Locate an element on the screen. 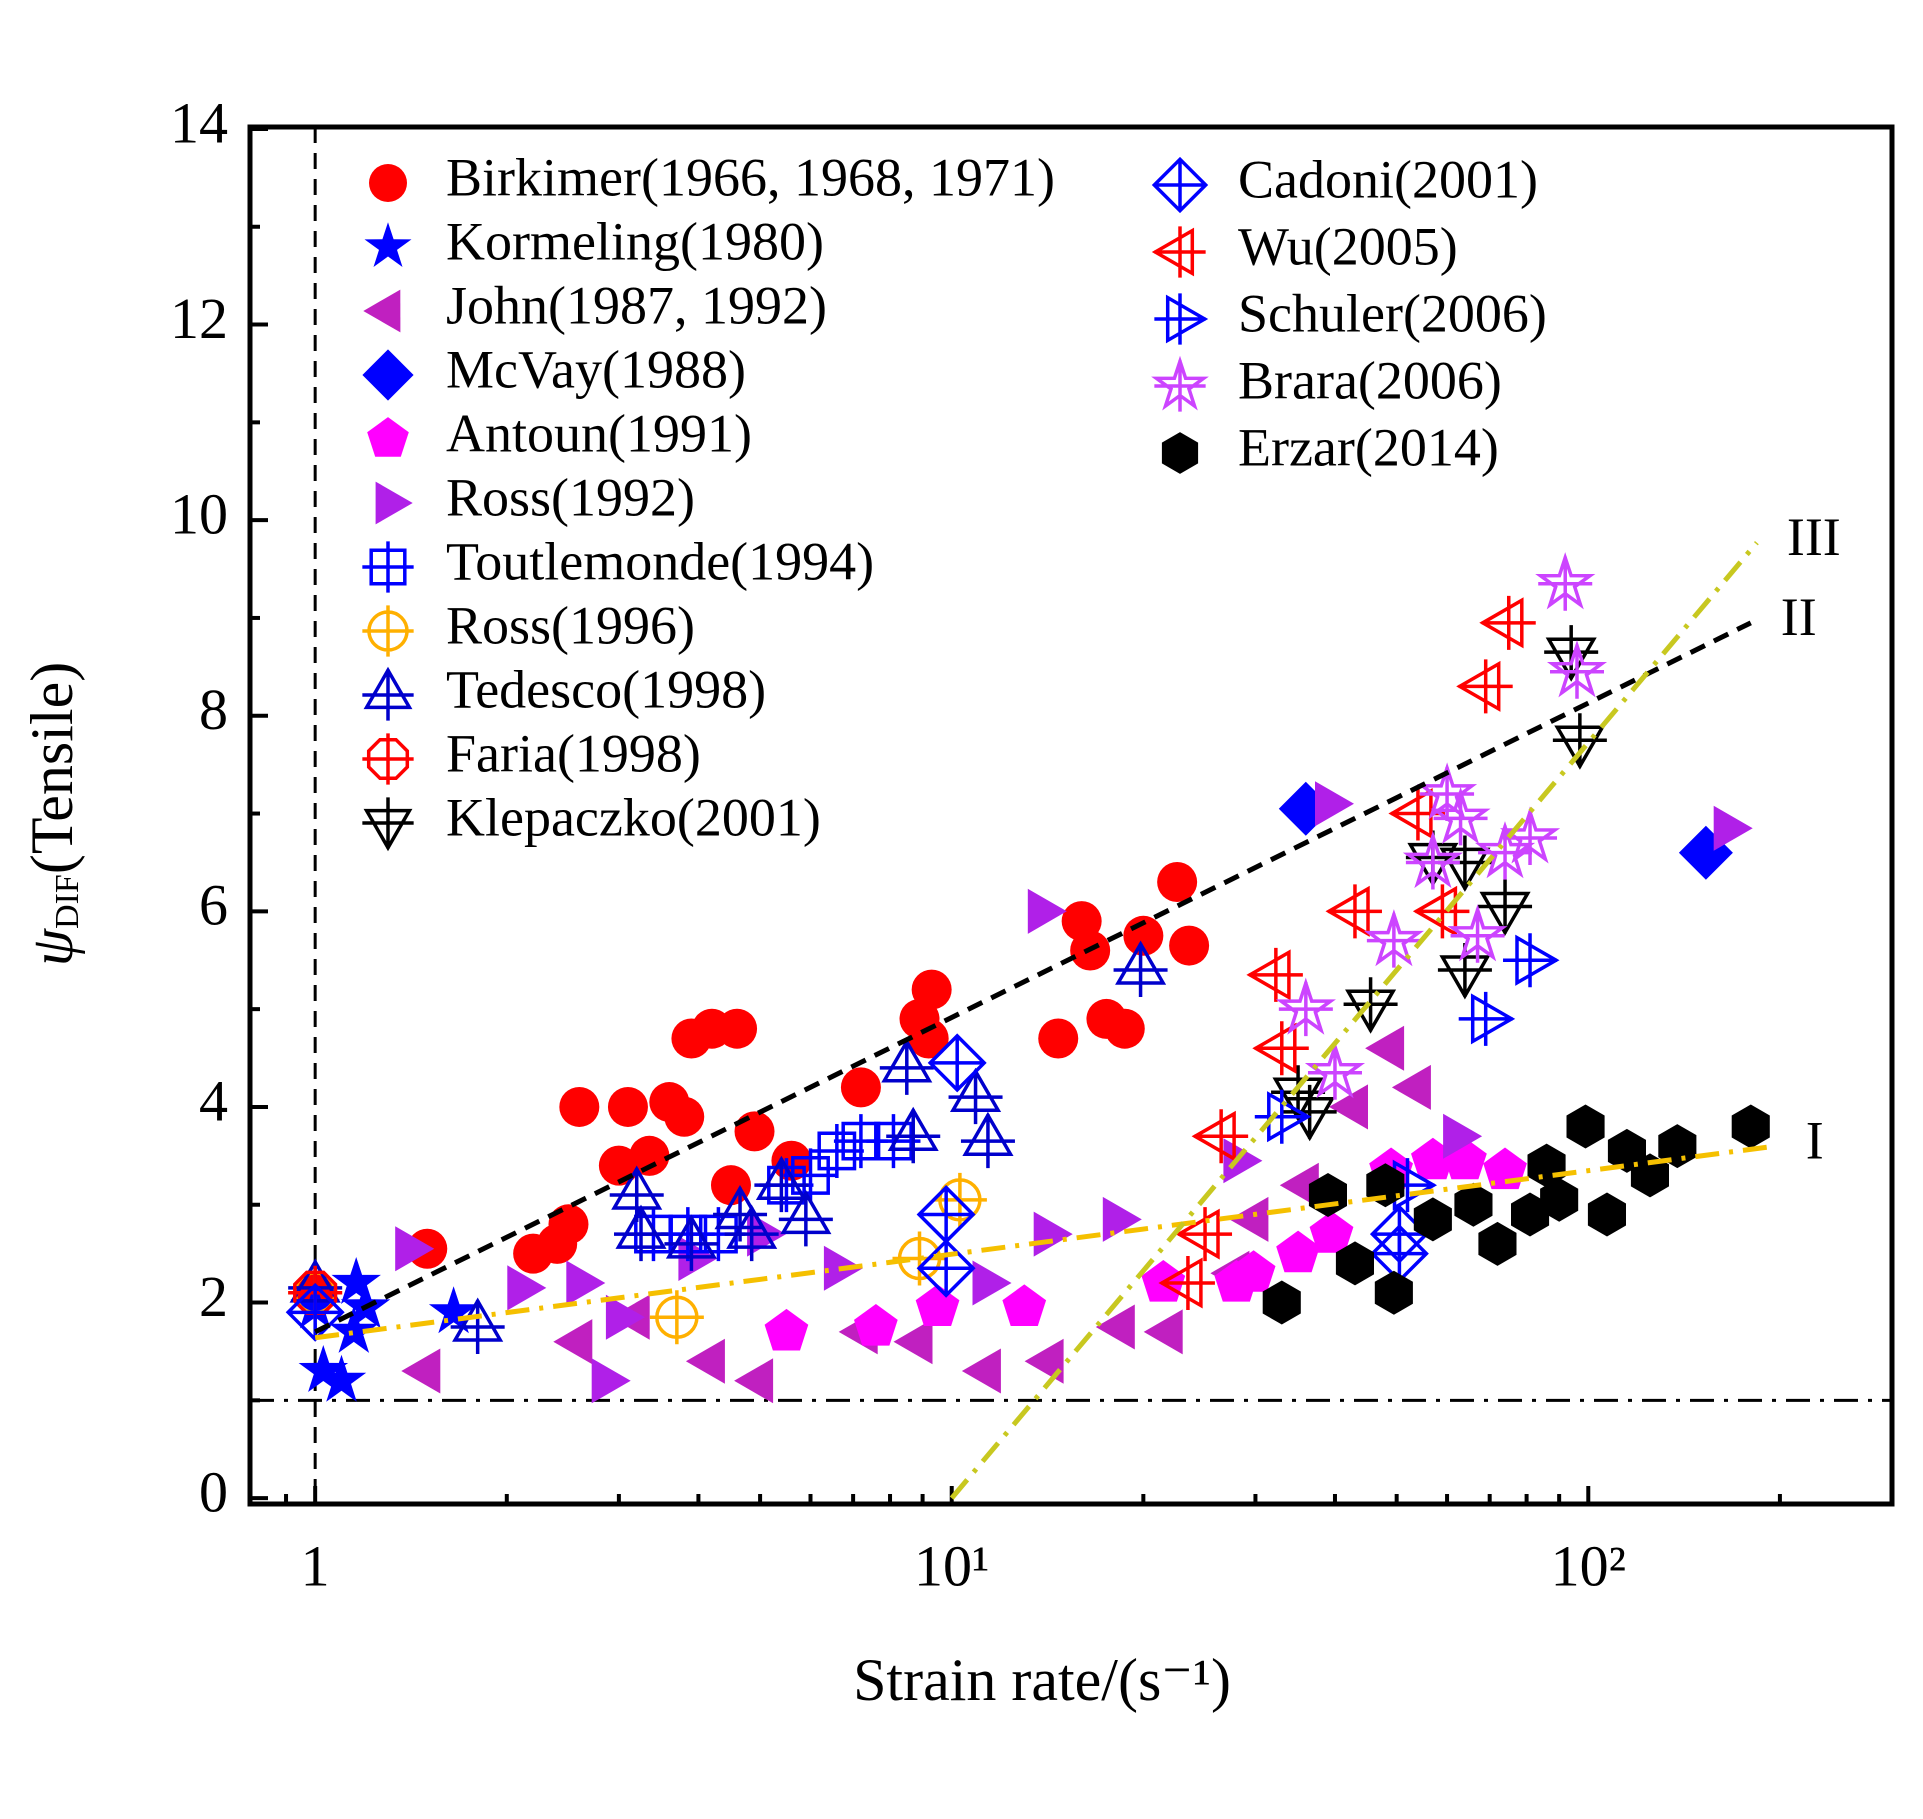  y-label-subscript: DIF is located at coordinates (67, 901).